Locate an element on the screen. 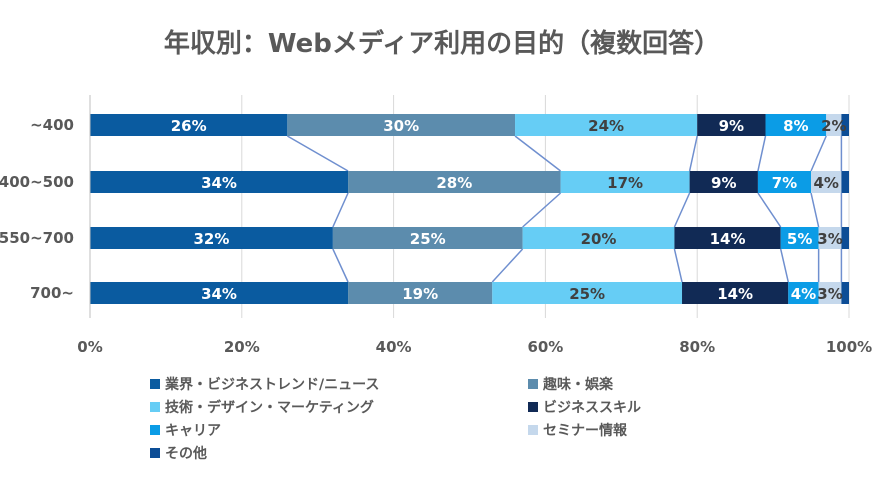 This screenshot has width=884, height=477. data-label: 19% is located at coordinates (420, 294).